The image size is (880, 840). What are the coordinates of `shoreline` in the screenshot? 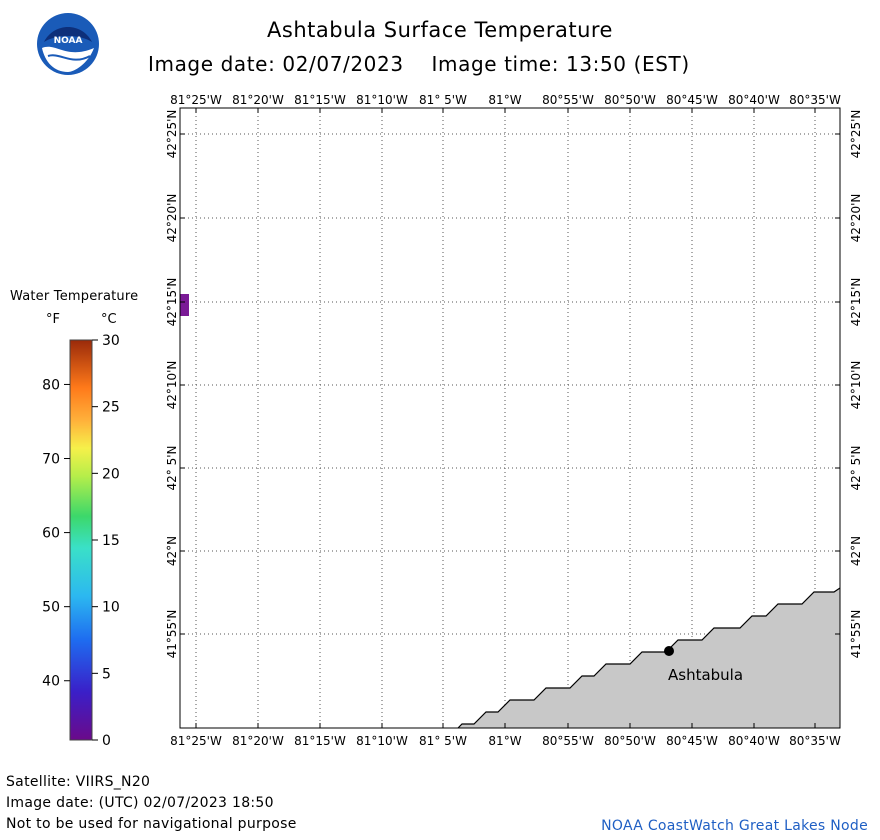 It's located at (649, 658).